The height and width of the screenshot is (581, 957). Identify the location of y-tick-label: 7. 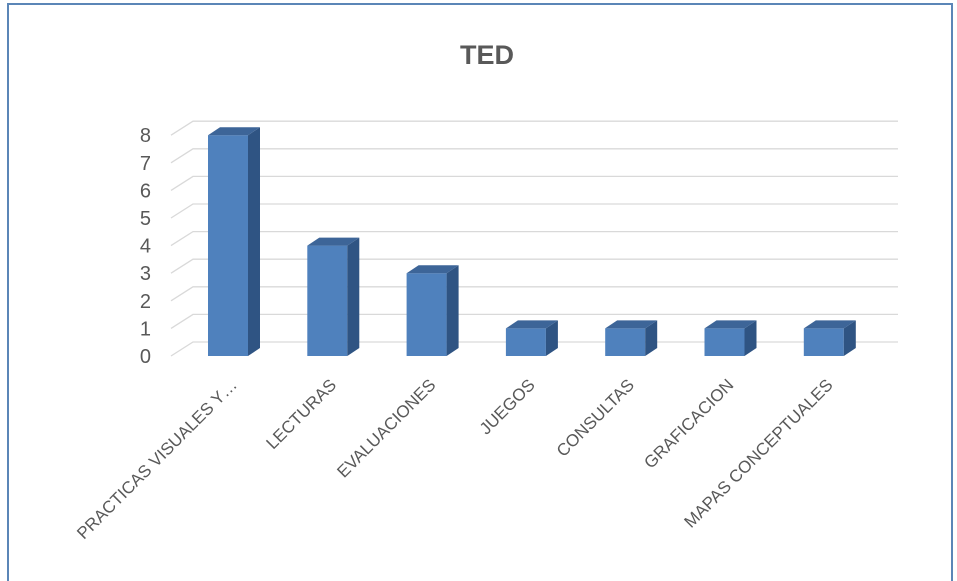
(145, 164).